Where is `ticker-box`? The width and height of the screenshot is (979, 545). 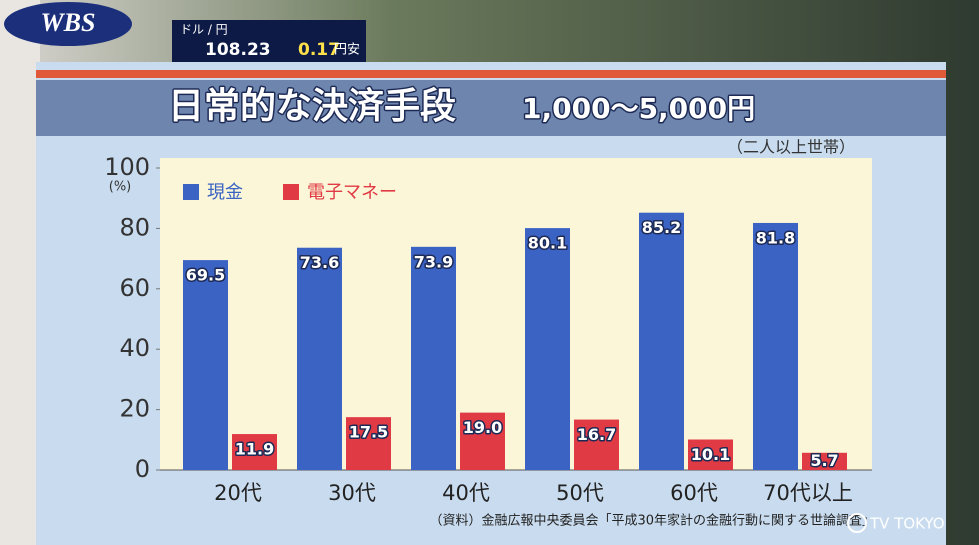
ticker-box is located at coordinates (269, 41).